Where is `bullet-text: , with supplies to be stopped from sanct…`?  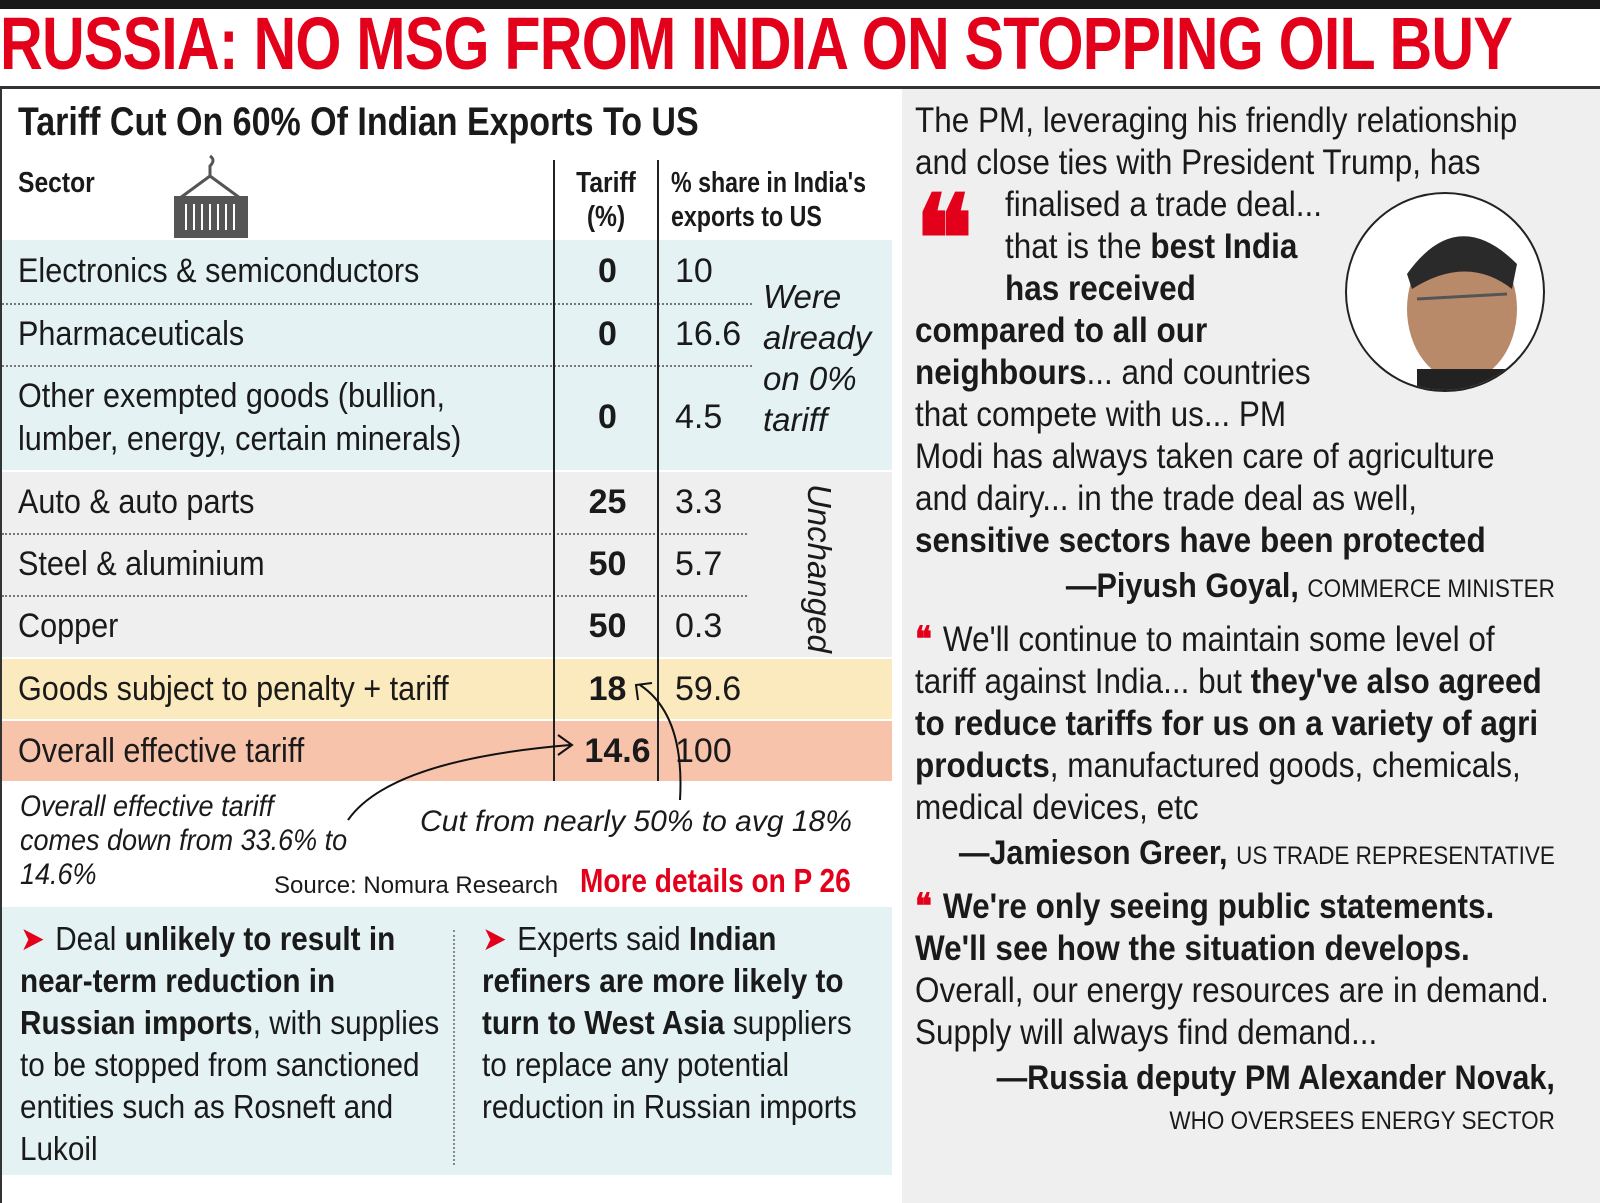
bullet-text: , with supplies to be stopped from sanct… is located at coordinates (230, 1085).